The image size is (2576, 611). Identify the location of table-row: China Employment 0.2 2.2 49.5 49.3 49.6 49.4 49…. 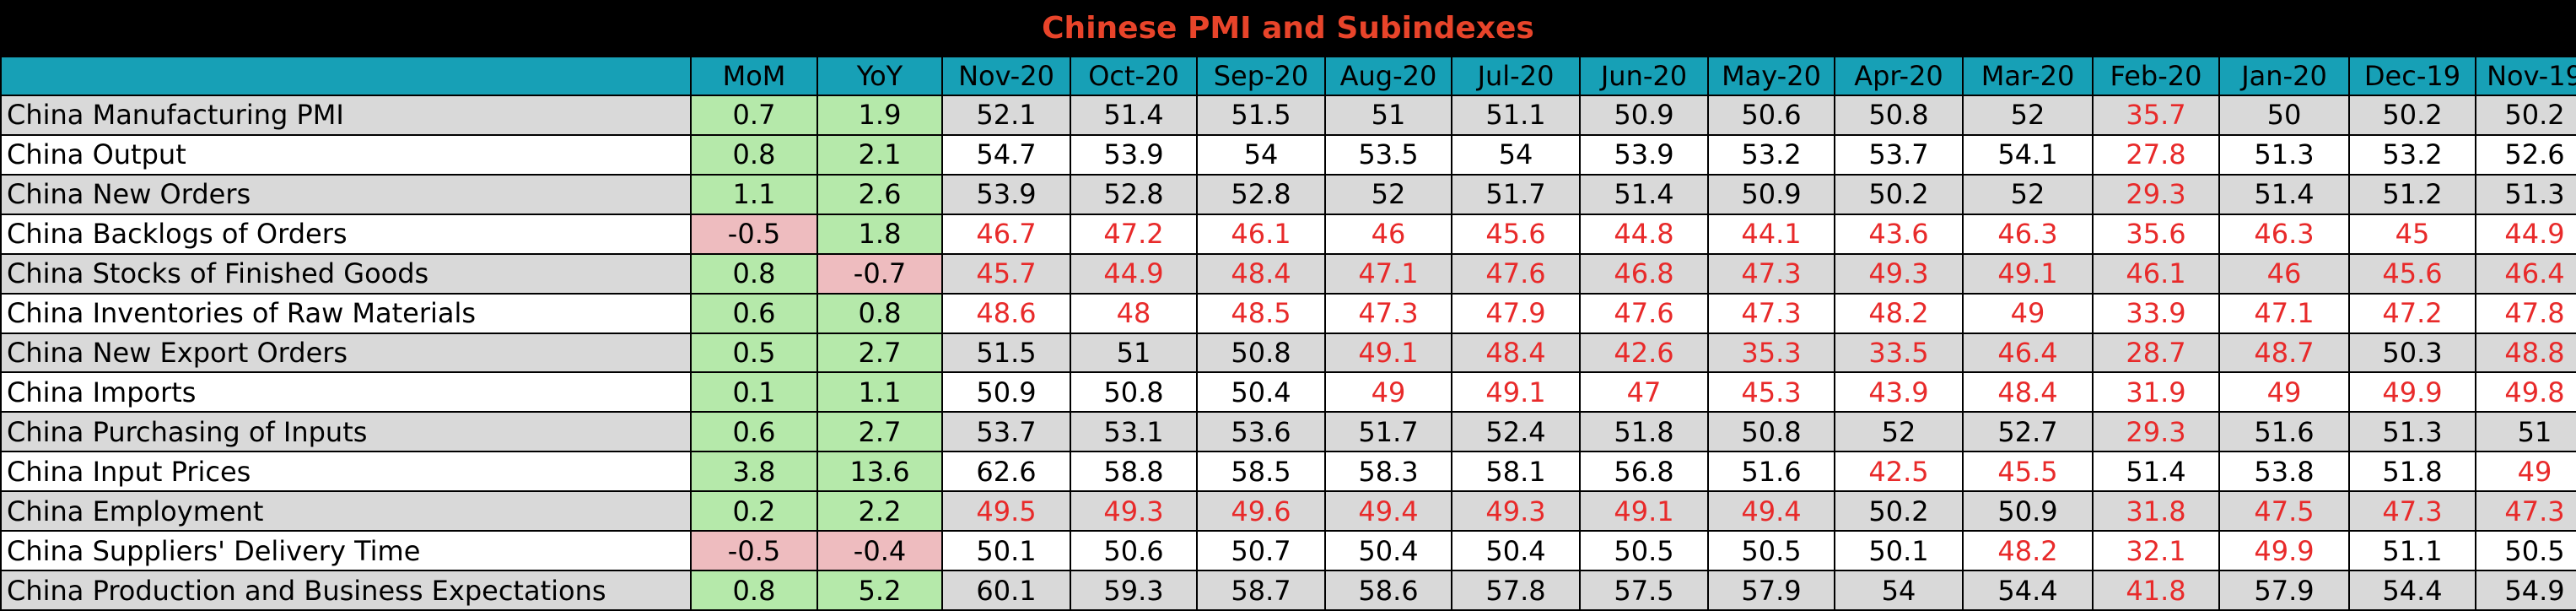
(1288, 511).